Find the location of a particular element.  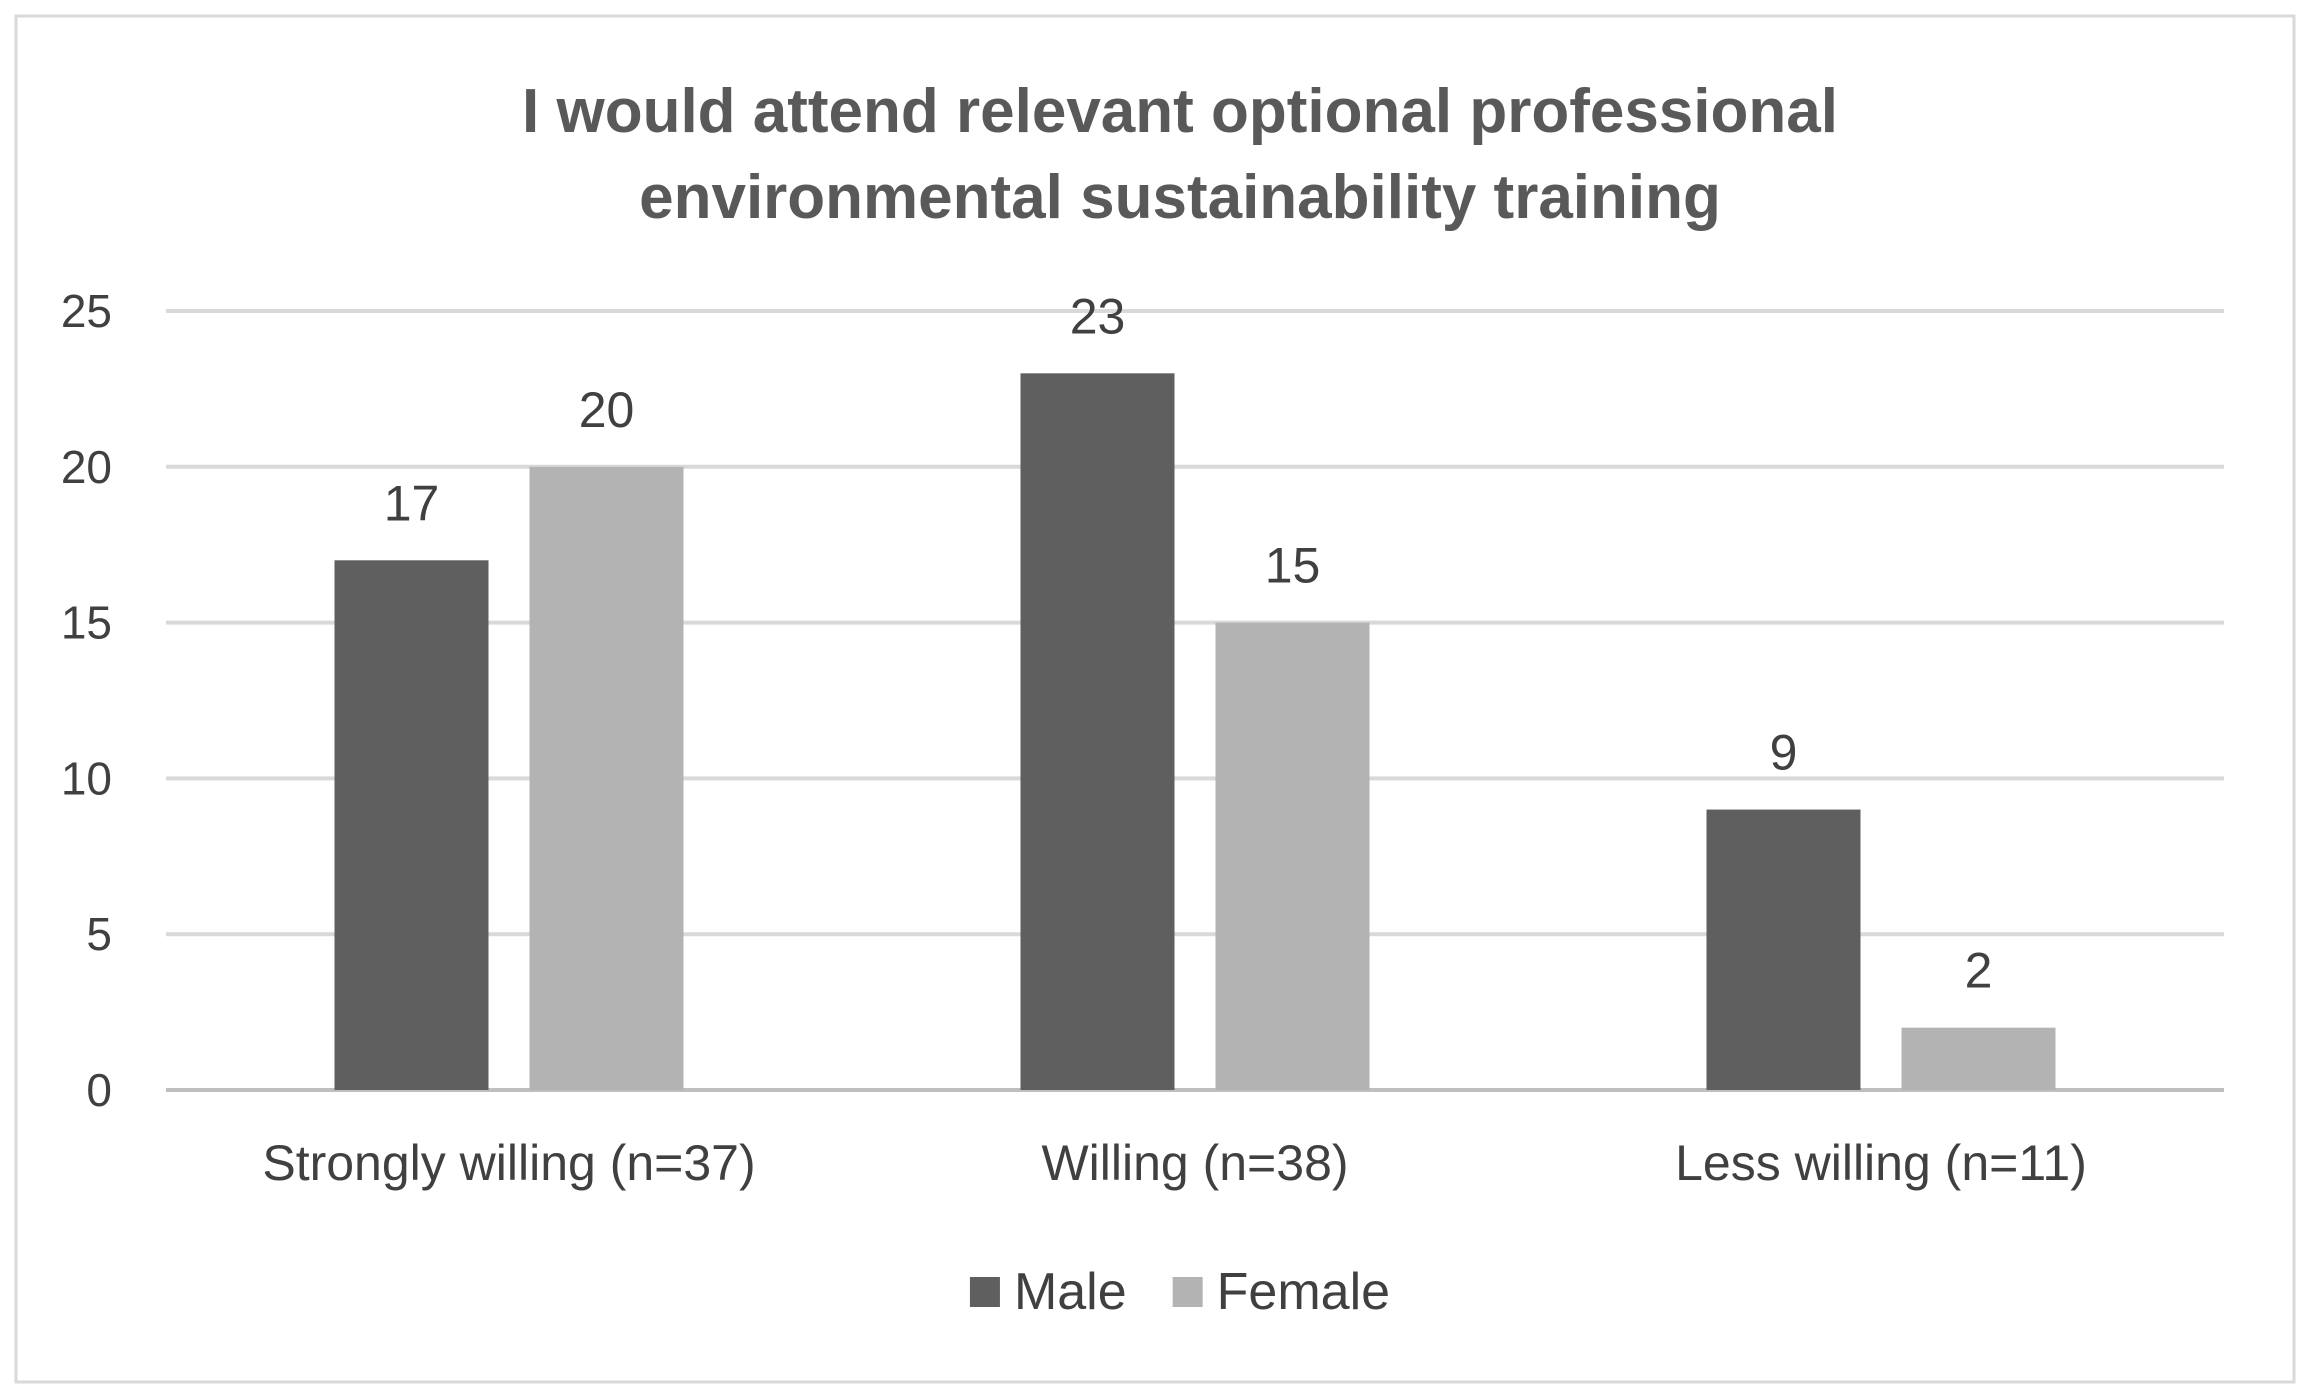

y-tick-label: 15 is located at coordinates (86, 623).